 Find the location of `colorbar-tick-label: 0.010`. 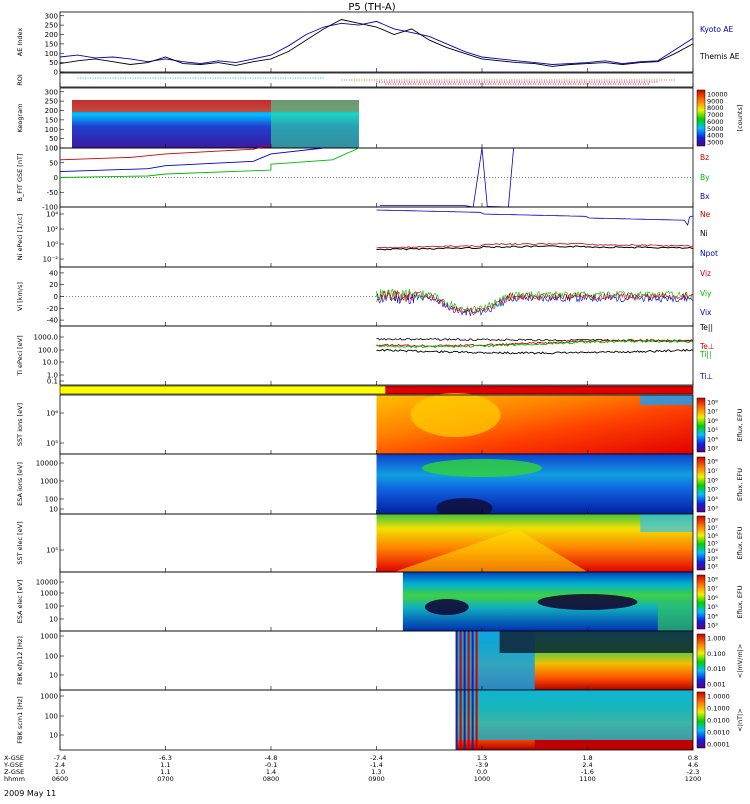

colorbar-tick-label: 0.010 is located at coordinates (716, 669).